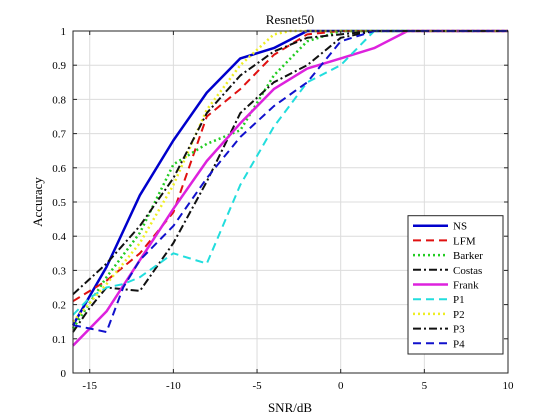 The height and width of the screenshot is (420, 560). Describe the element at coordinates (341, 386) in the screenshot. I see `x-tick-label: 0` at that location.